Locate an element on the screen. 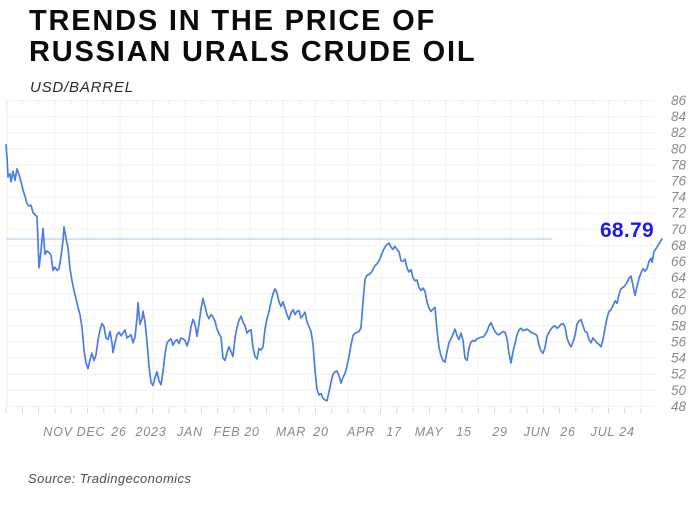 Image resolution: width=690 pixels, height=508 pixels. chart-title-line2: RUSSIAN URALS CRUDE OIL is located at coordinates (253, 52).